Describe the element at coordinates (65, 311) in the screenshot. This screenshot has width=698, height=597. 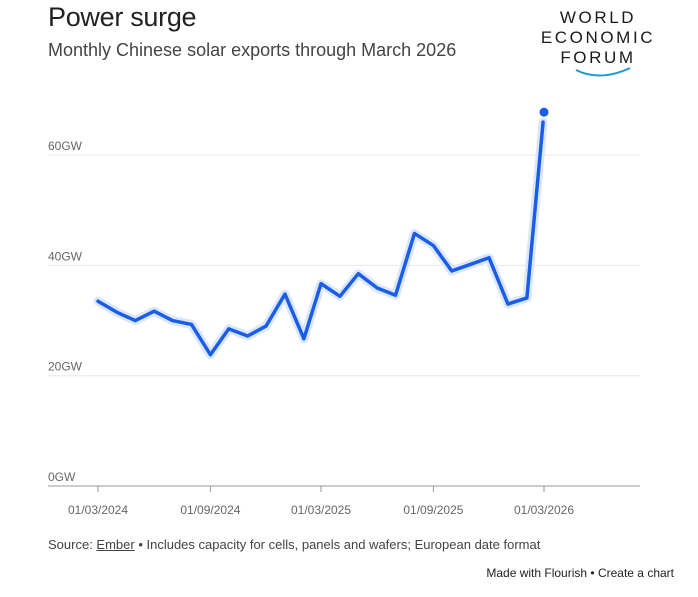
I see `y-axis: 0GW 20GW 40GW 60GW` at that location.